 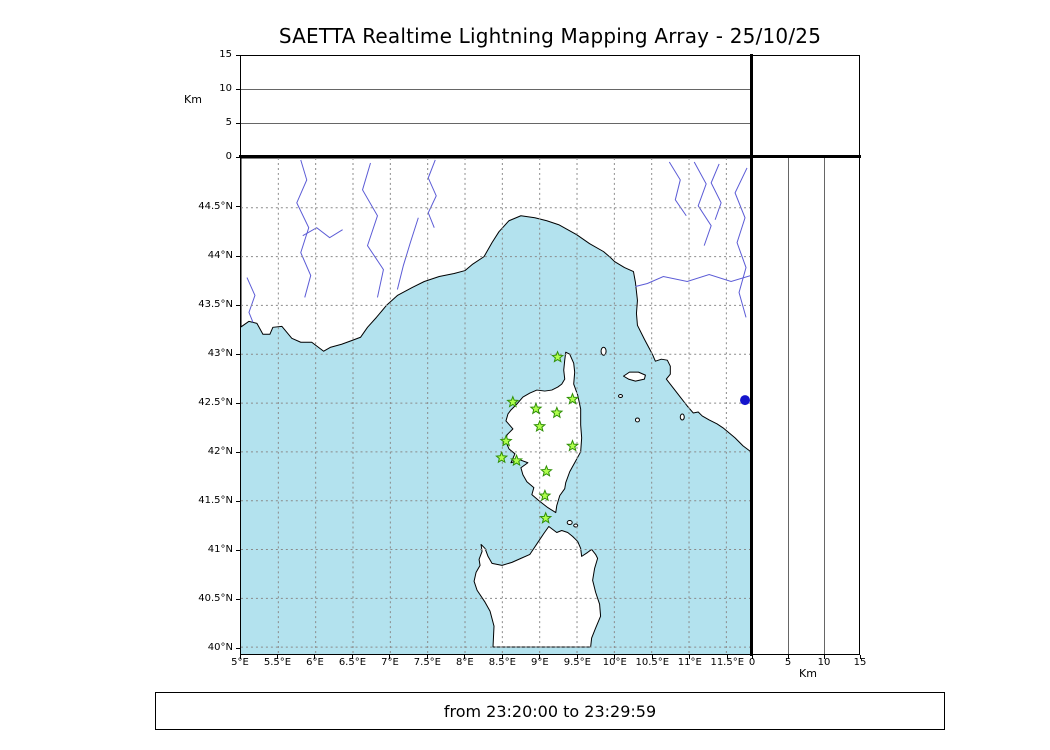 I want to click on lat-tick-label: 42.5°N, so click(x=215, y=403).